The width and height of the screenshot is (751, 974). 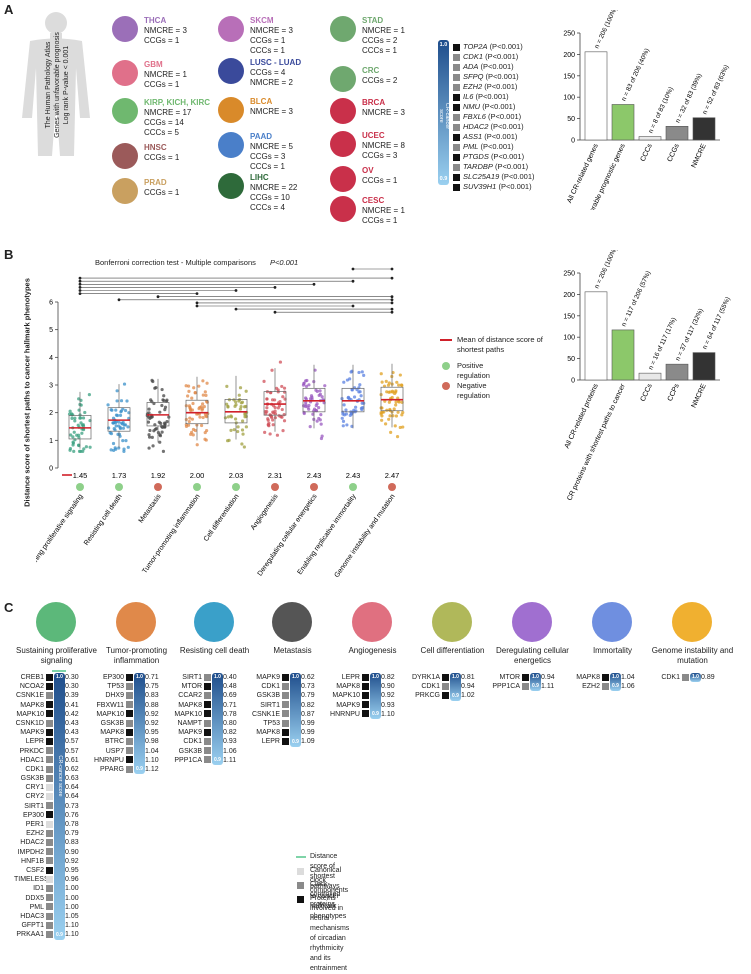 I want to click on cancer-name: HNSC, so click(x=155, y=147).